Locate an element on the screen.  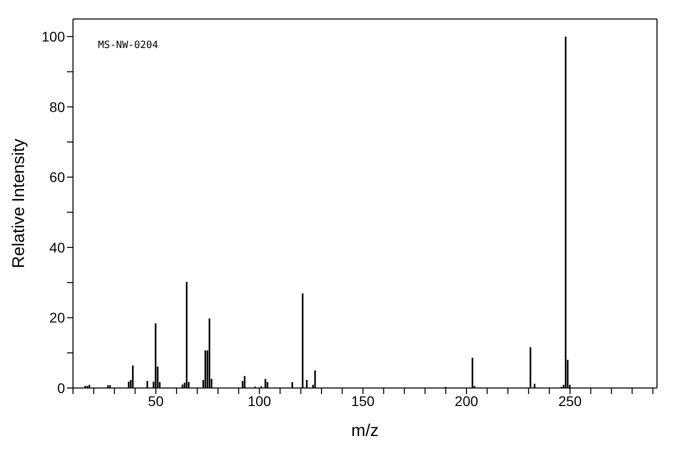
x-axis-title: m/z is located at coordinates (365, 430).